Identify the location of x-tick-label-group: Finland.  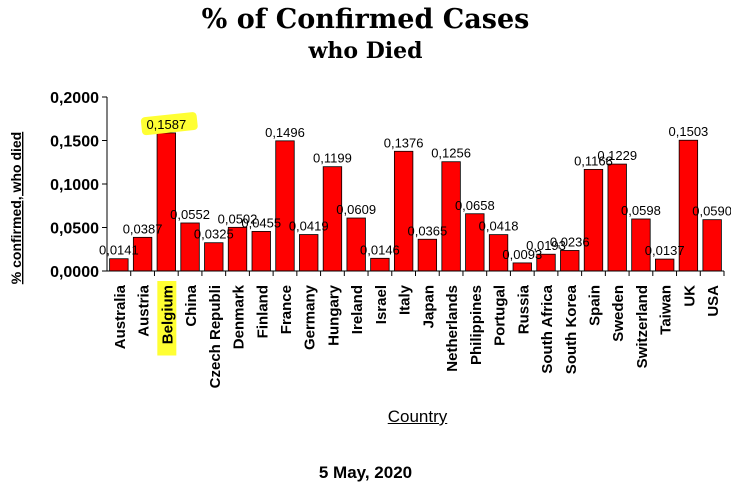
(262, 311).